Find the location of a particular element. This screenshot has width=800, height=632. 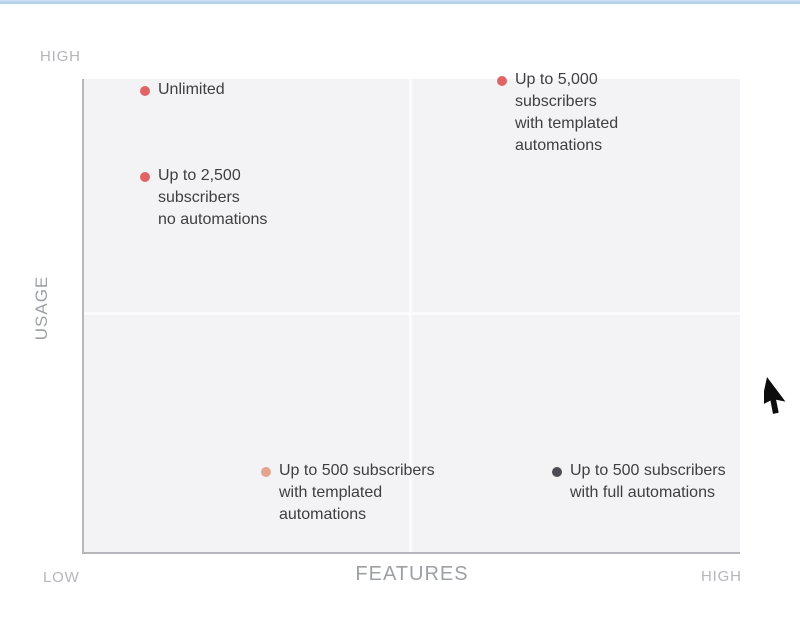

x-axis-title: FEATURES is located at coordinates (412, 574).